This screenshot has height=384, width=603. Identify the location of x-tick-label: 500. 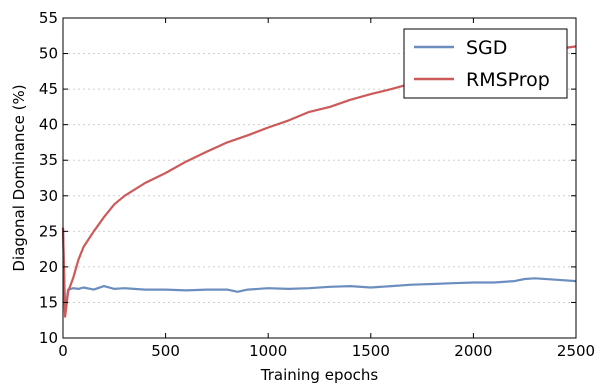
(165, 351).